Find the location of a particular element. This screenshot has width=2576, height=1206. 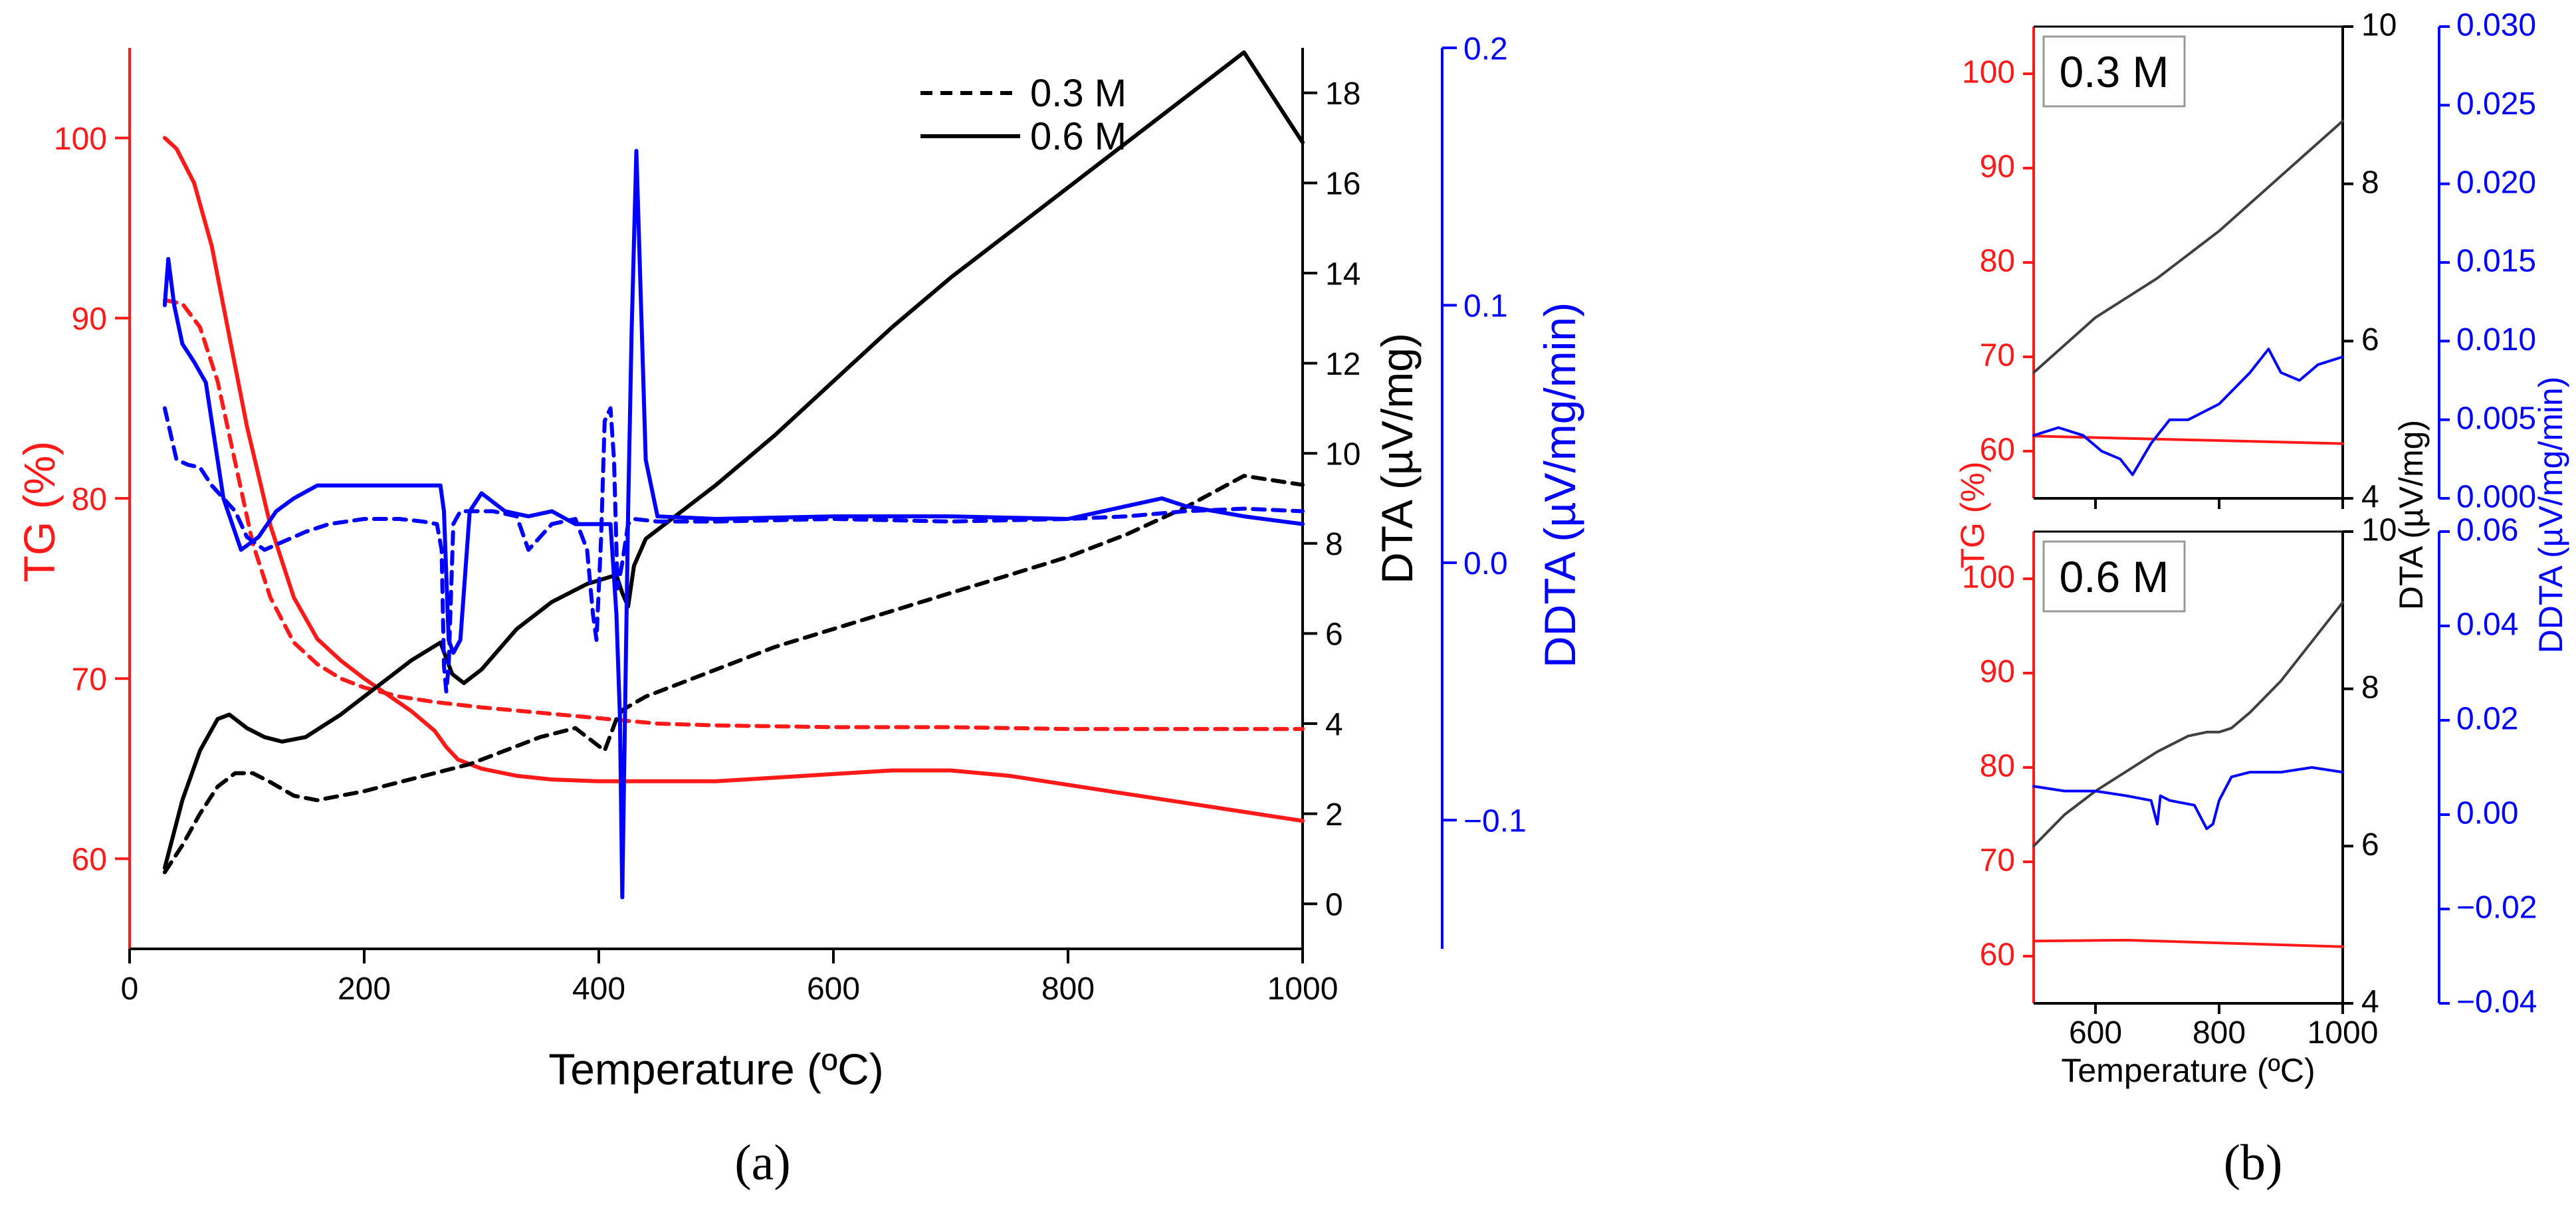

dta-tick-label: 14 is located at coordinates (1342, 274).